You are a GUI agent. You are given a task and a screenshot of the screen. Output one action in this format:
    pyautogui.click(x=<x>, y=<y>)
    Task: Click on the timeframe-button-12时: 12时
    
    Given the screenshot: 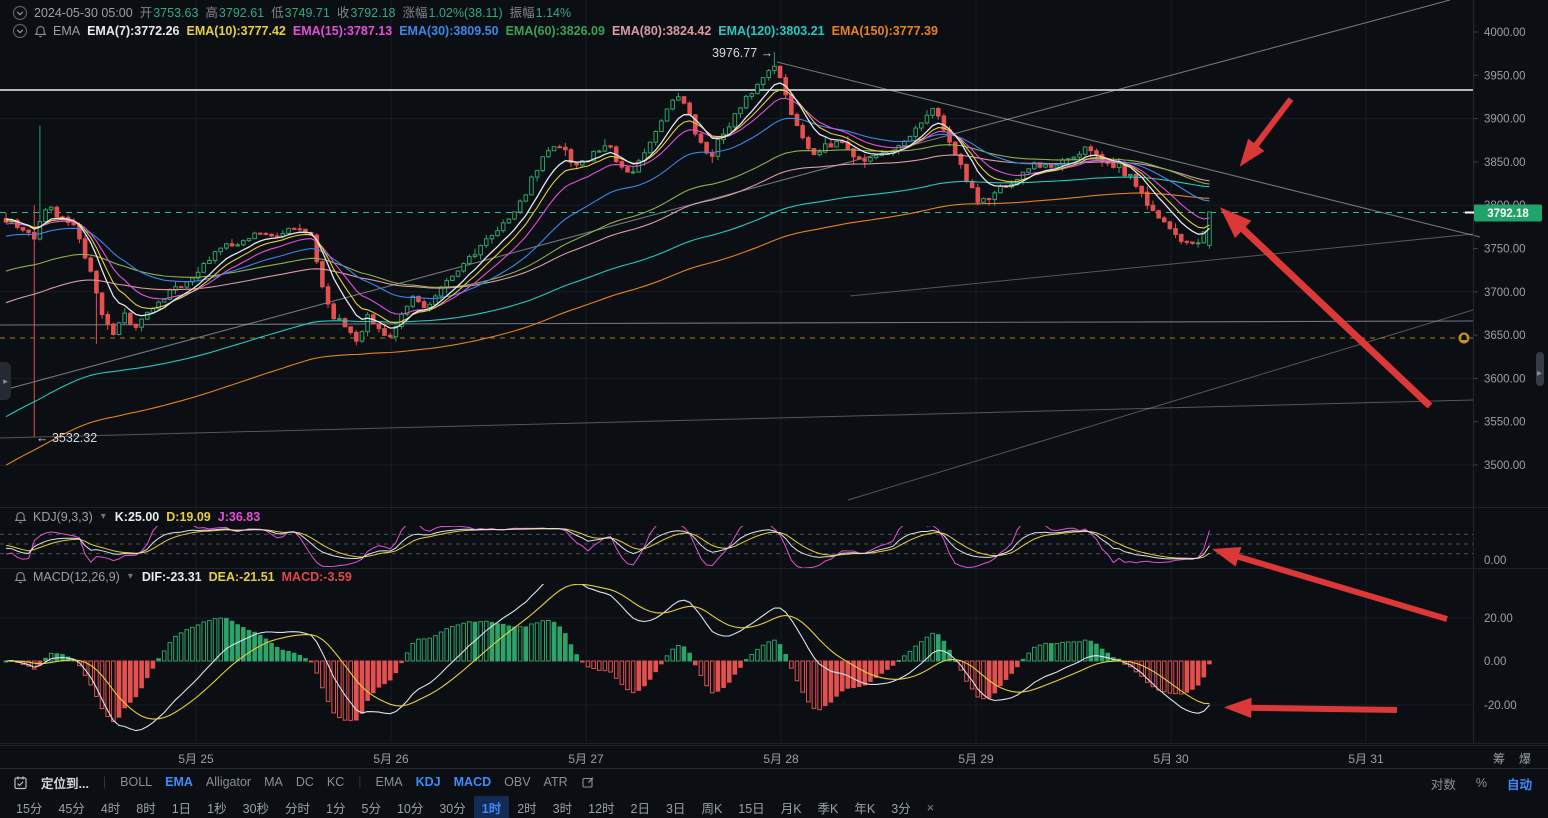 What is the action you would take?
    pyautogui.click(x=601, y=808)
    